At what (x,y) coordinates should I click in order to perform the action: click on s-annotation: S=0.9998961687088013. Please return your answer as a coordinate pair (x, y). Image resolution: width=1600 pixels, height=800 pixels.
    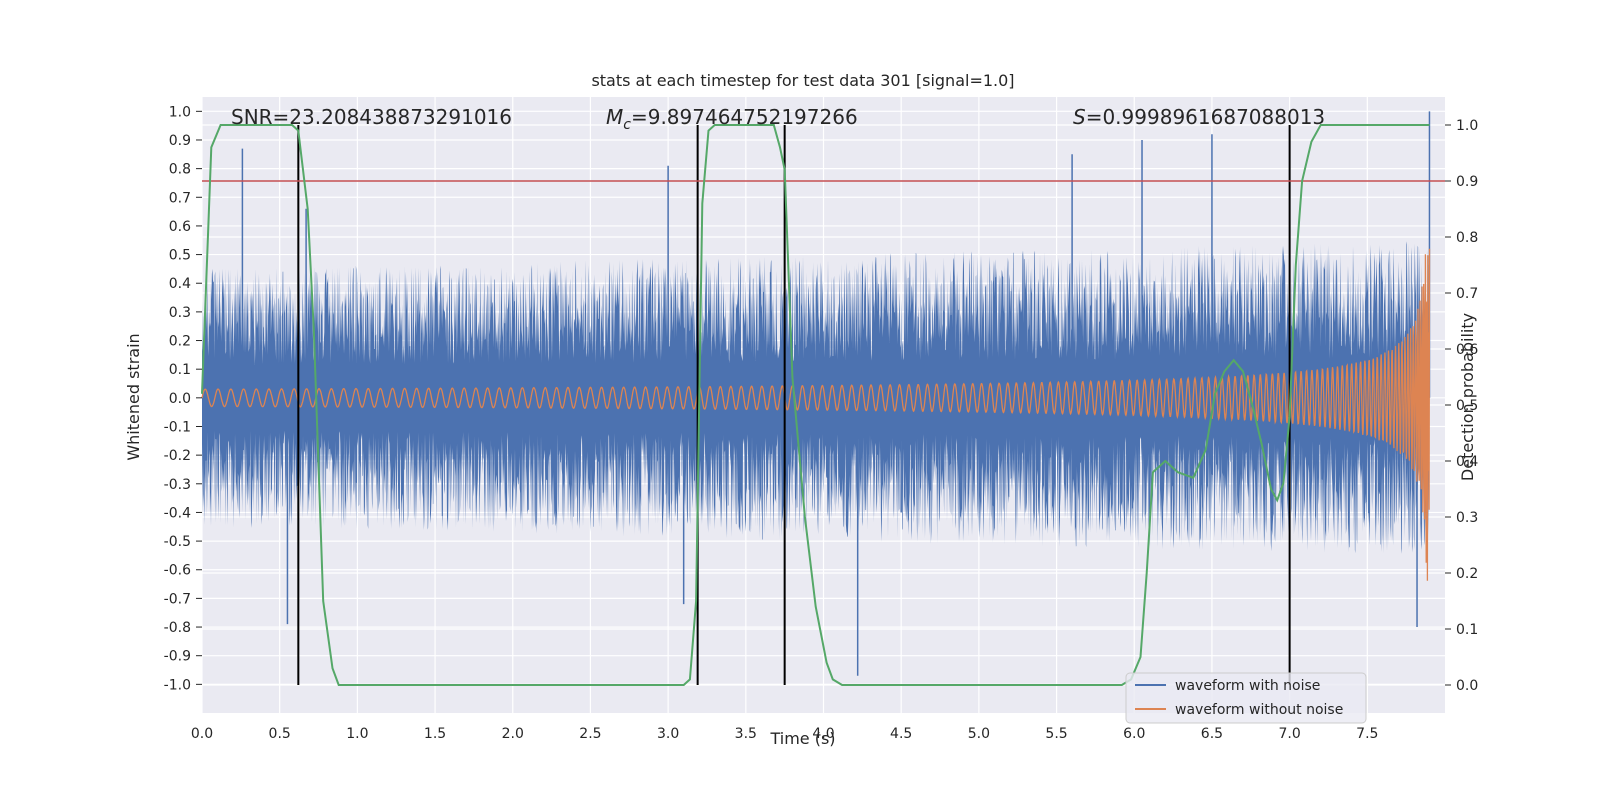
    Looking at the image, I should click on (1199, 117).